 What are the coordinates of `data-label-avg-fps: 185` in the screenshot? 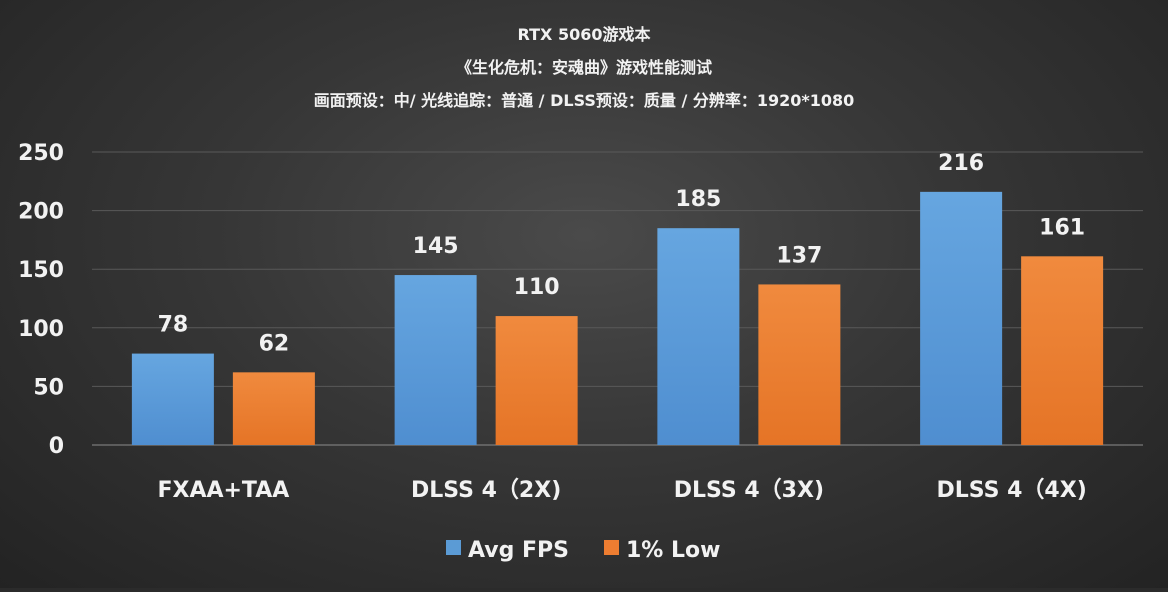 It's located at (698, 199).